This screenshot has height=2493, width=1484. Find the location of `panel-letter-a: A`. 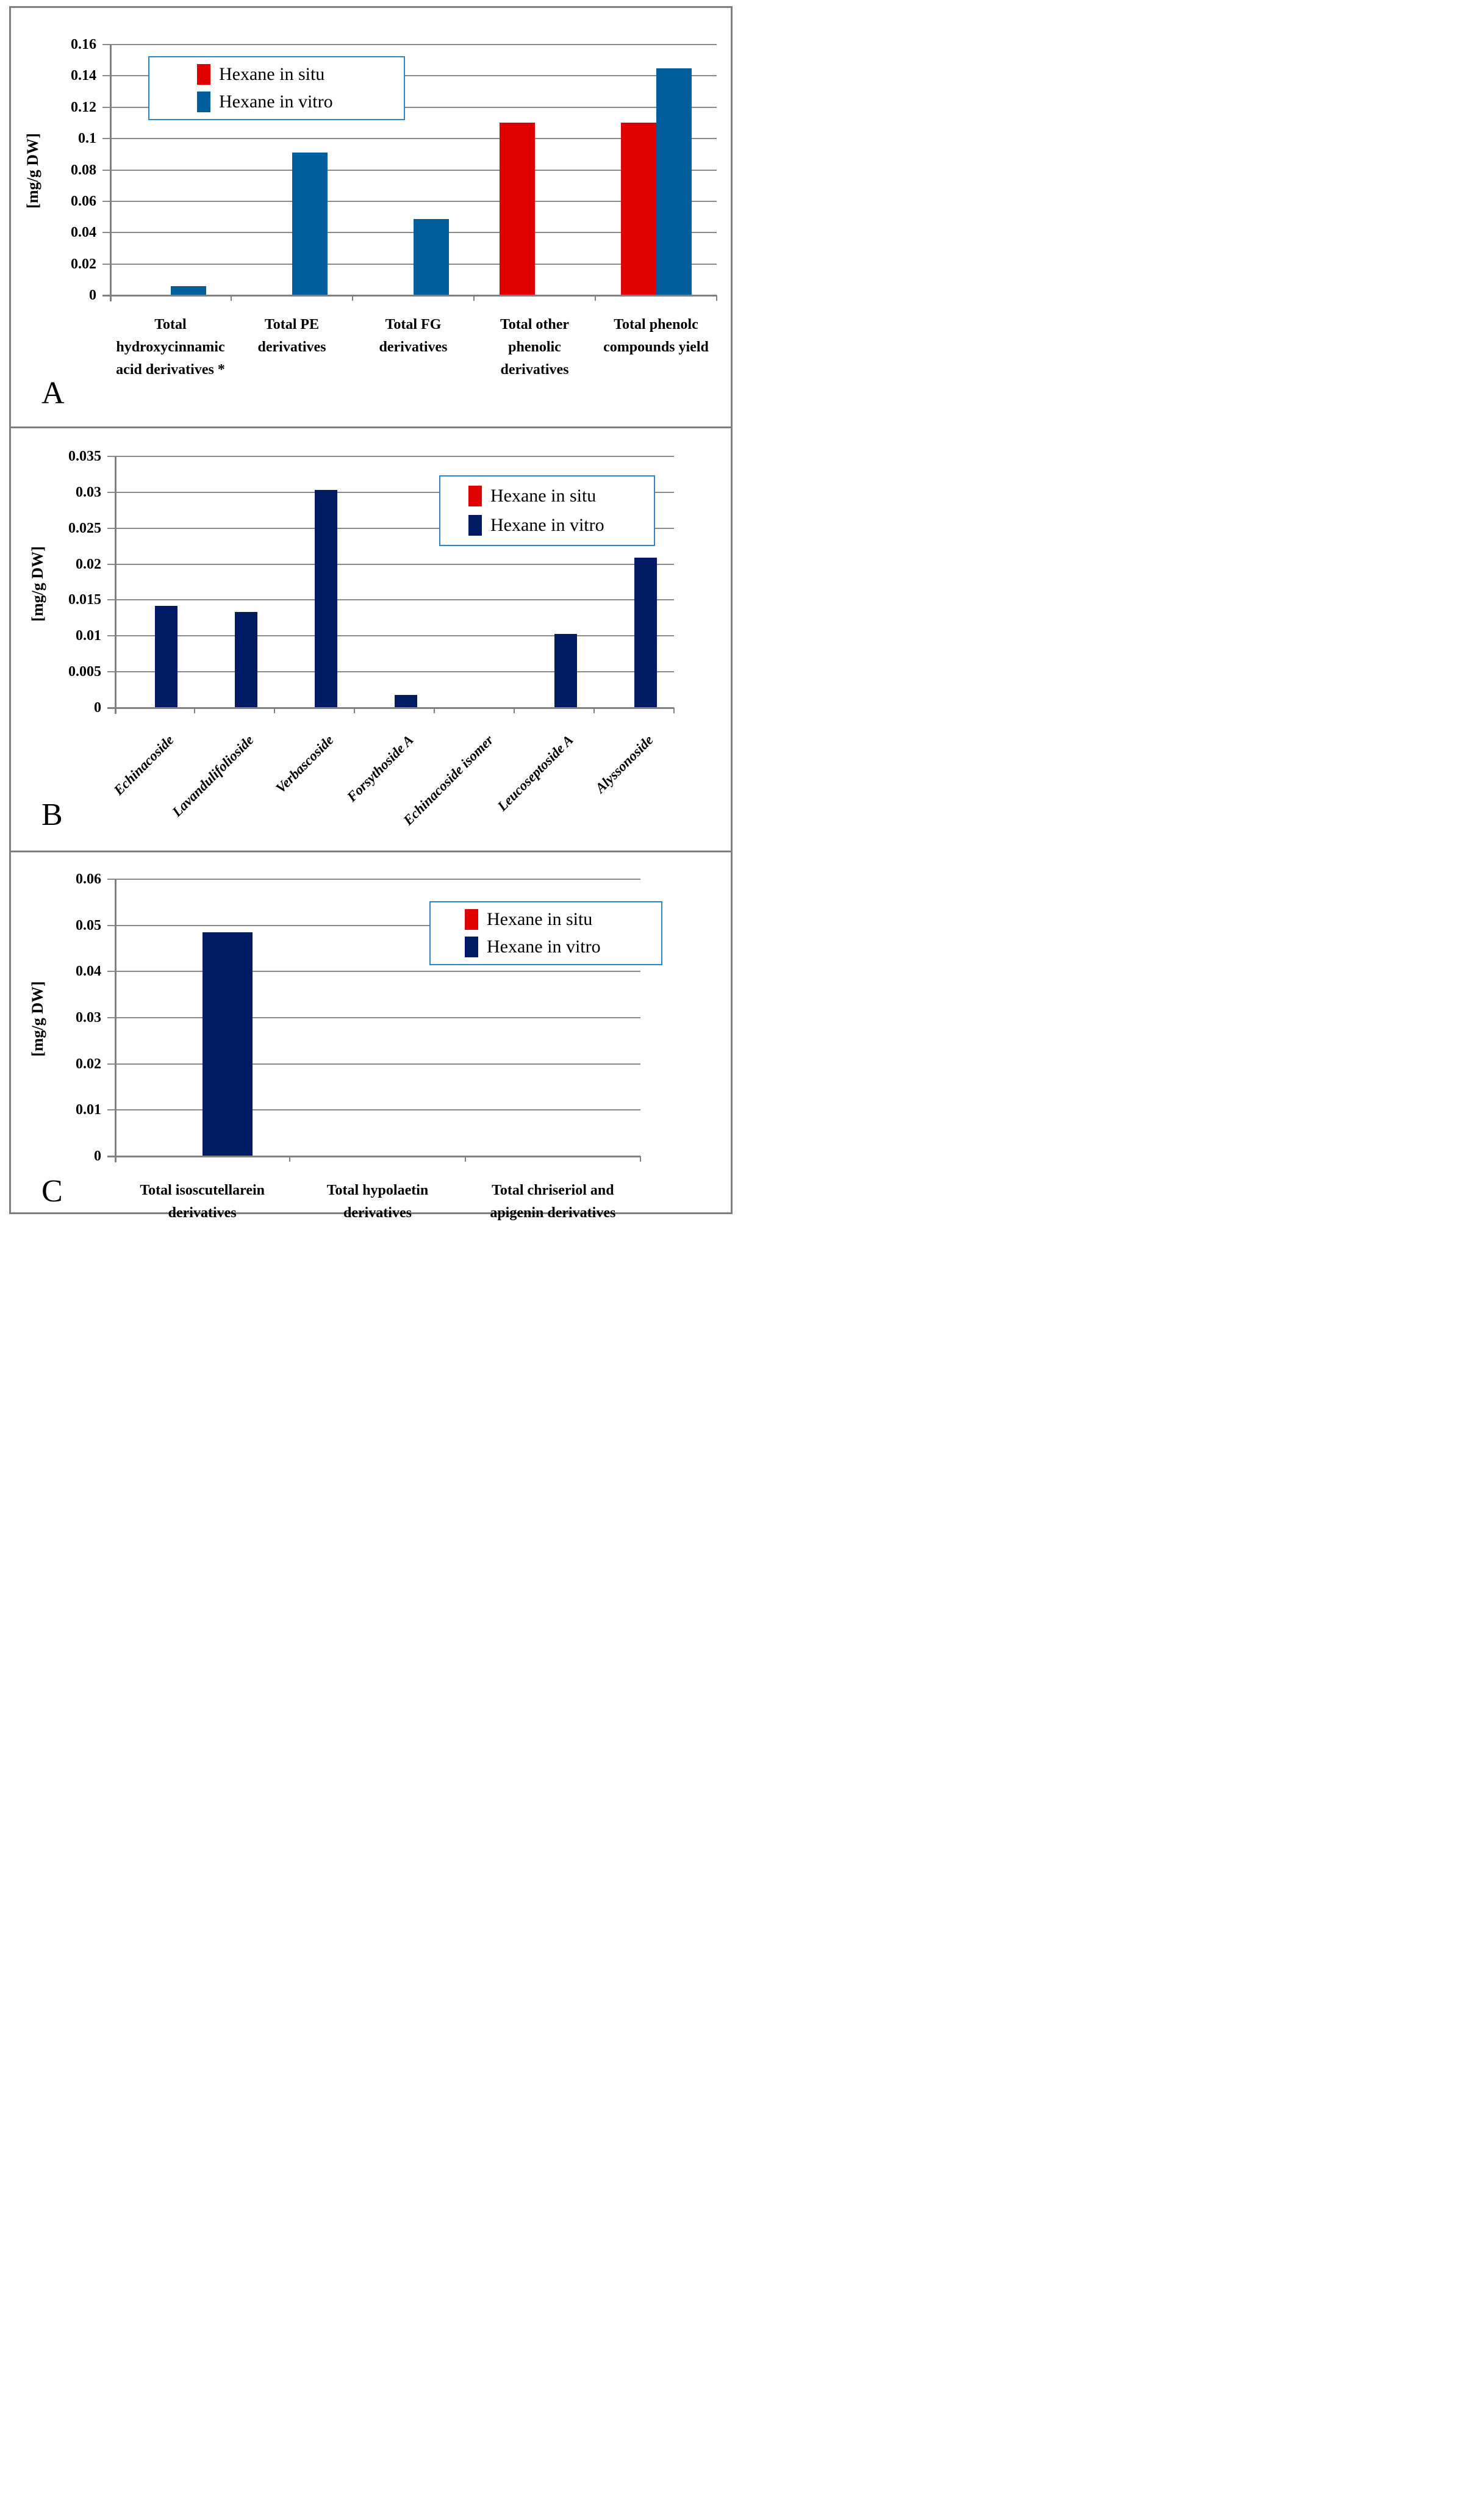

panel-letter-a: A is located at coordinates (53, 393).